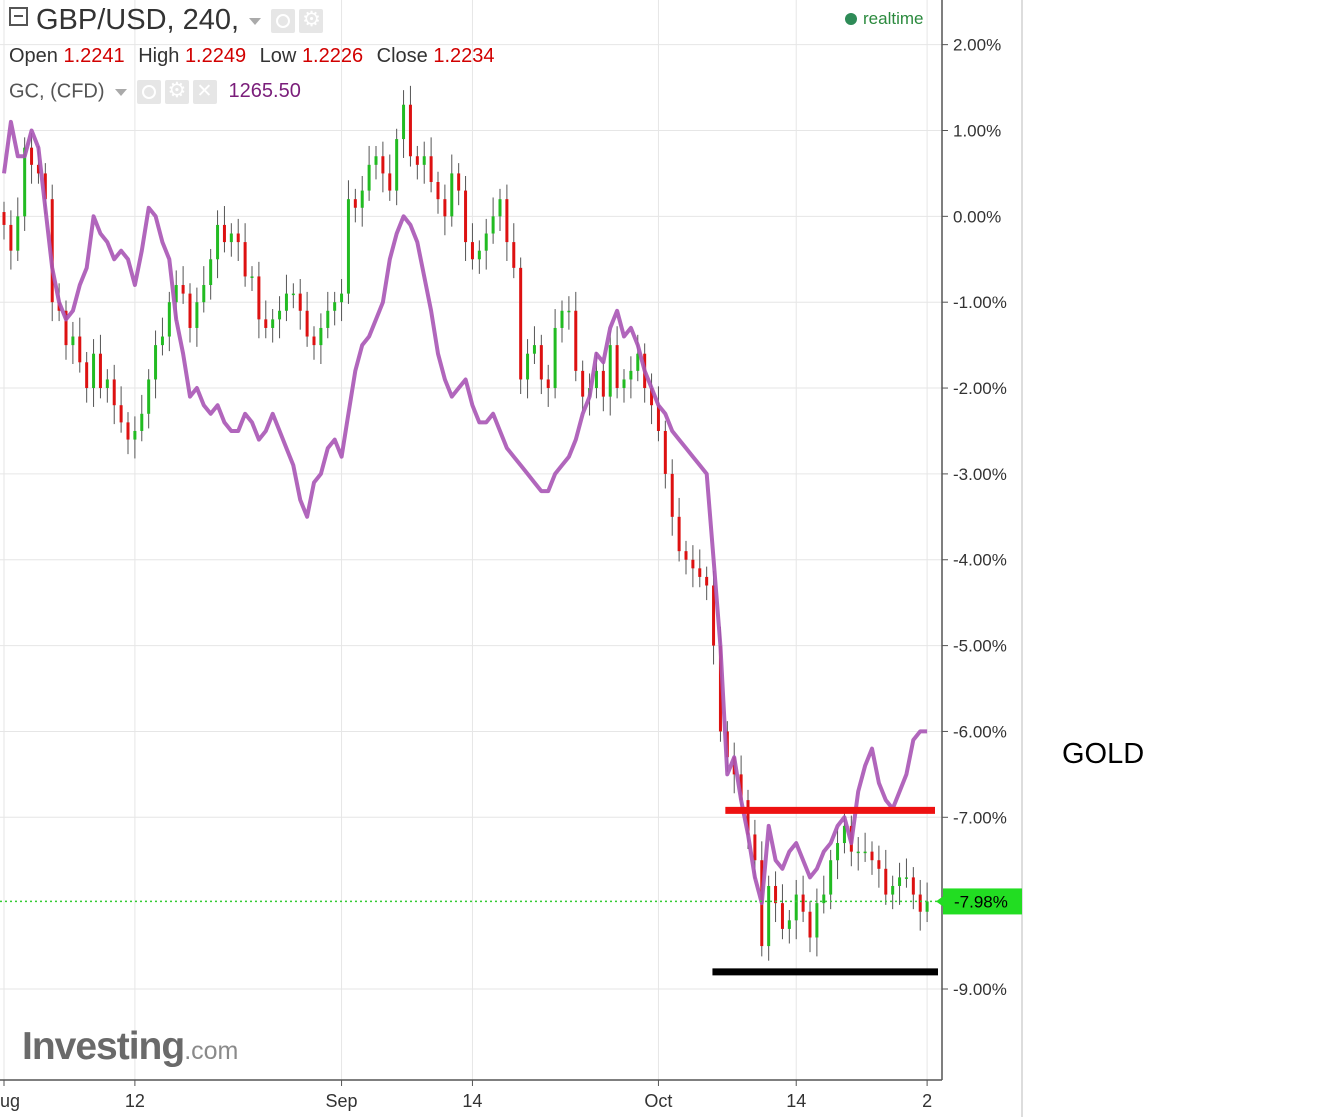  Describe the element at coordinates (215, 56) in the screenshot. I see `high-value: 1.2249` at that location.